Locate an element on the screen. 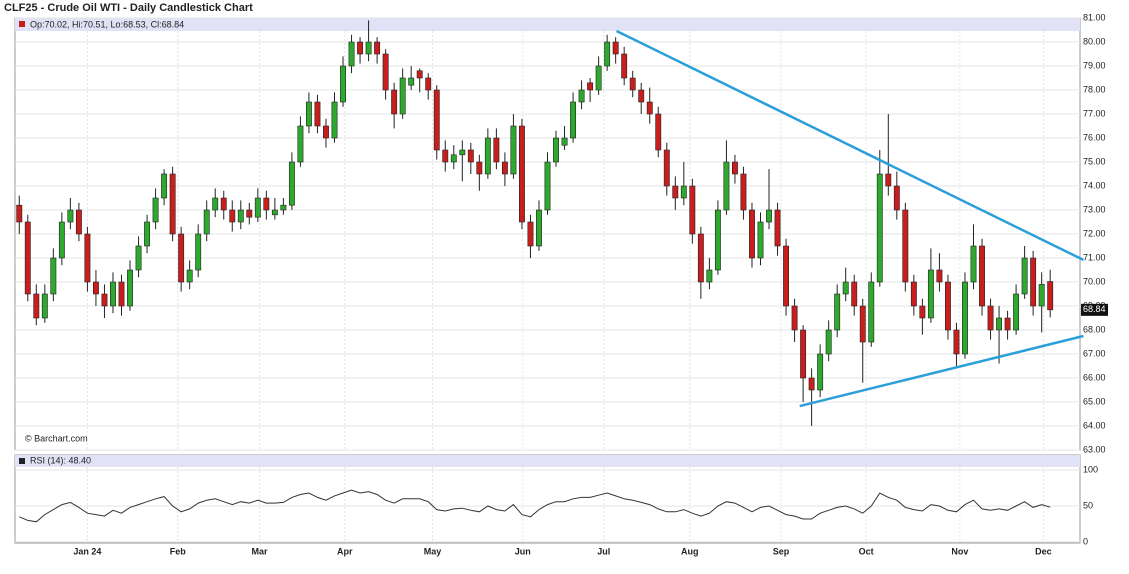  x-tick-label: Sep is located at coordinates (781, 551).